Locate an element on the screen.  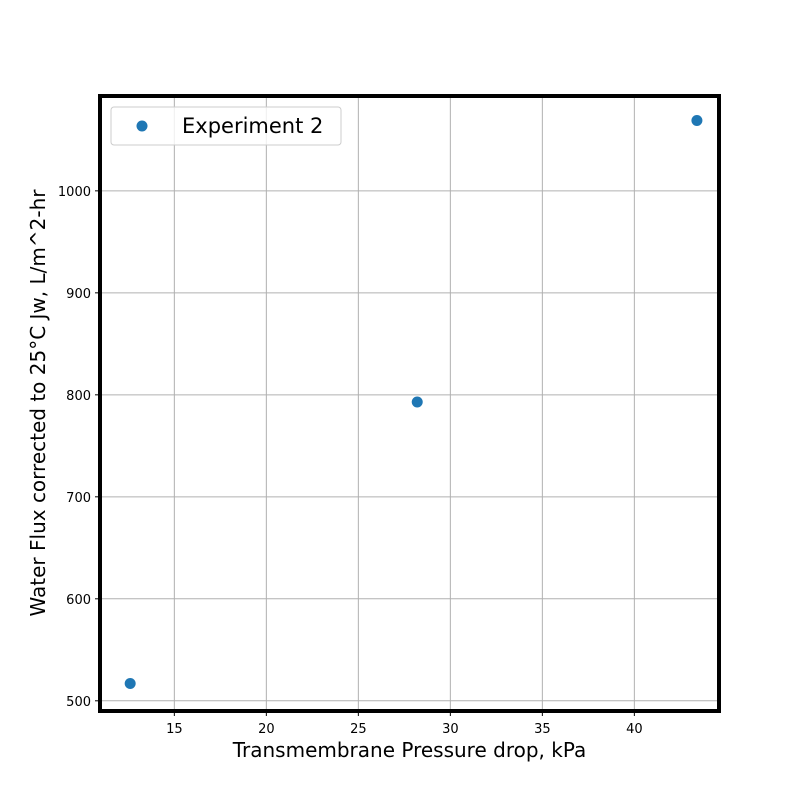
x-tick-label: 25 is located at coordinates (358, 729).